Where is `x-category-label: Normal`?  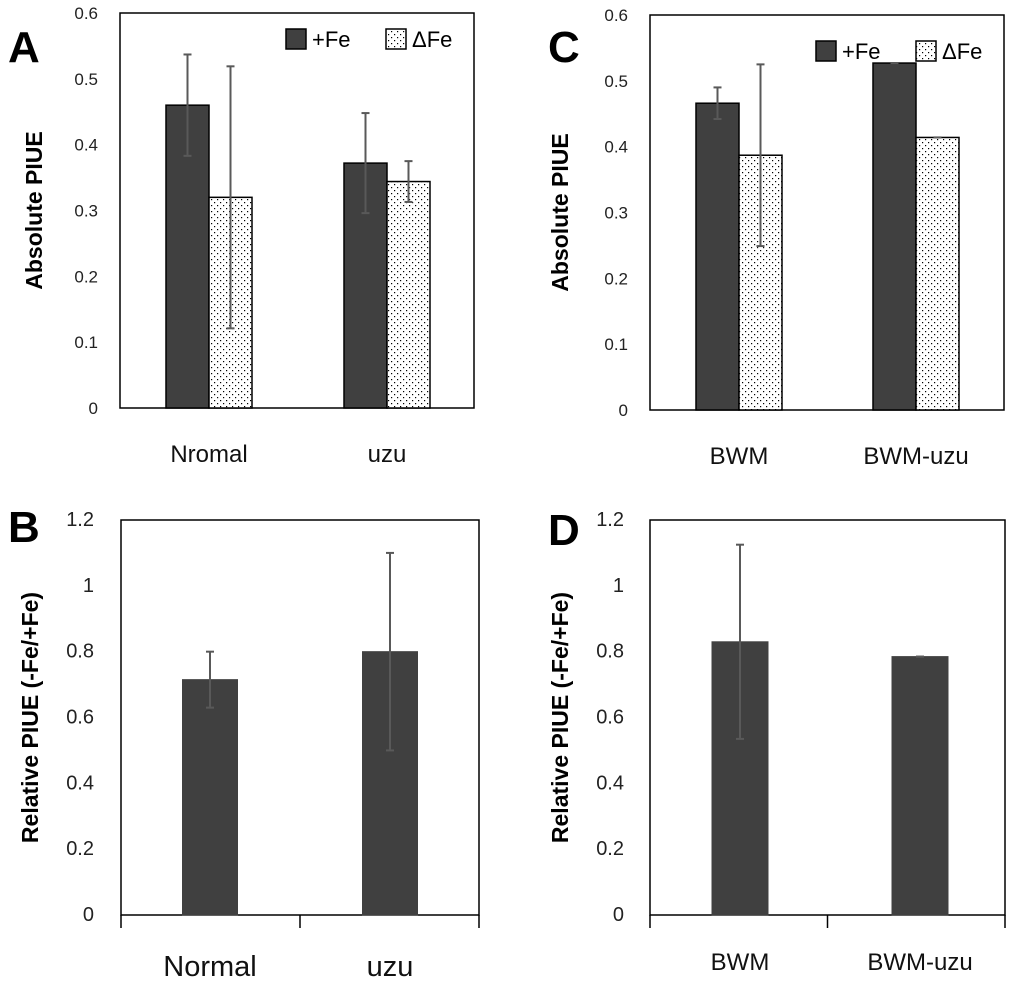
x-category-label: Normal is located at coordinates (209, 967).